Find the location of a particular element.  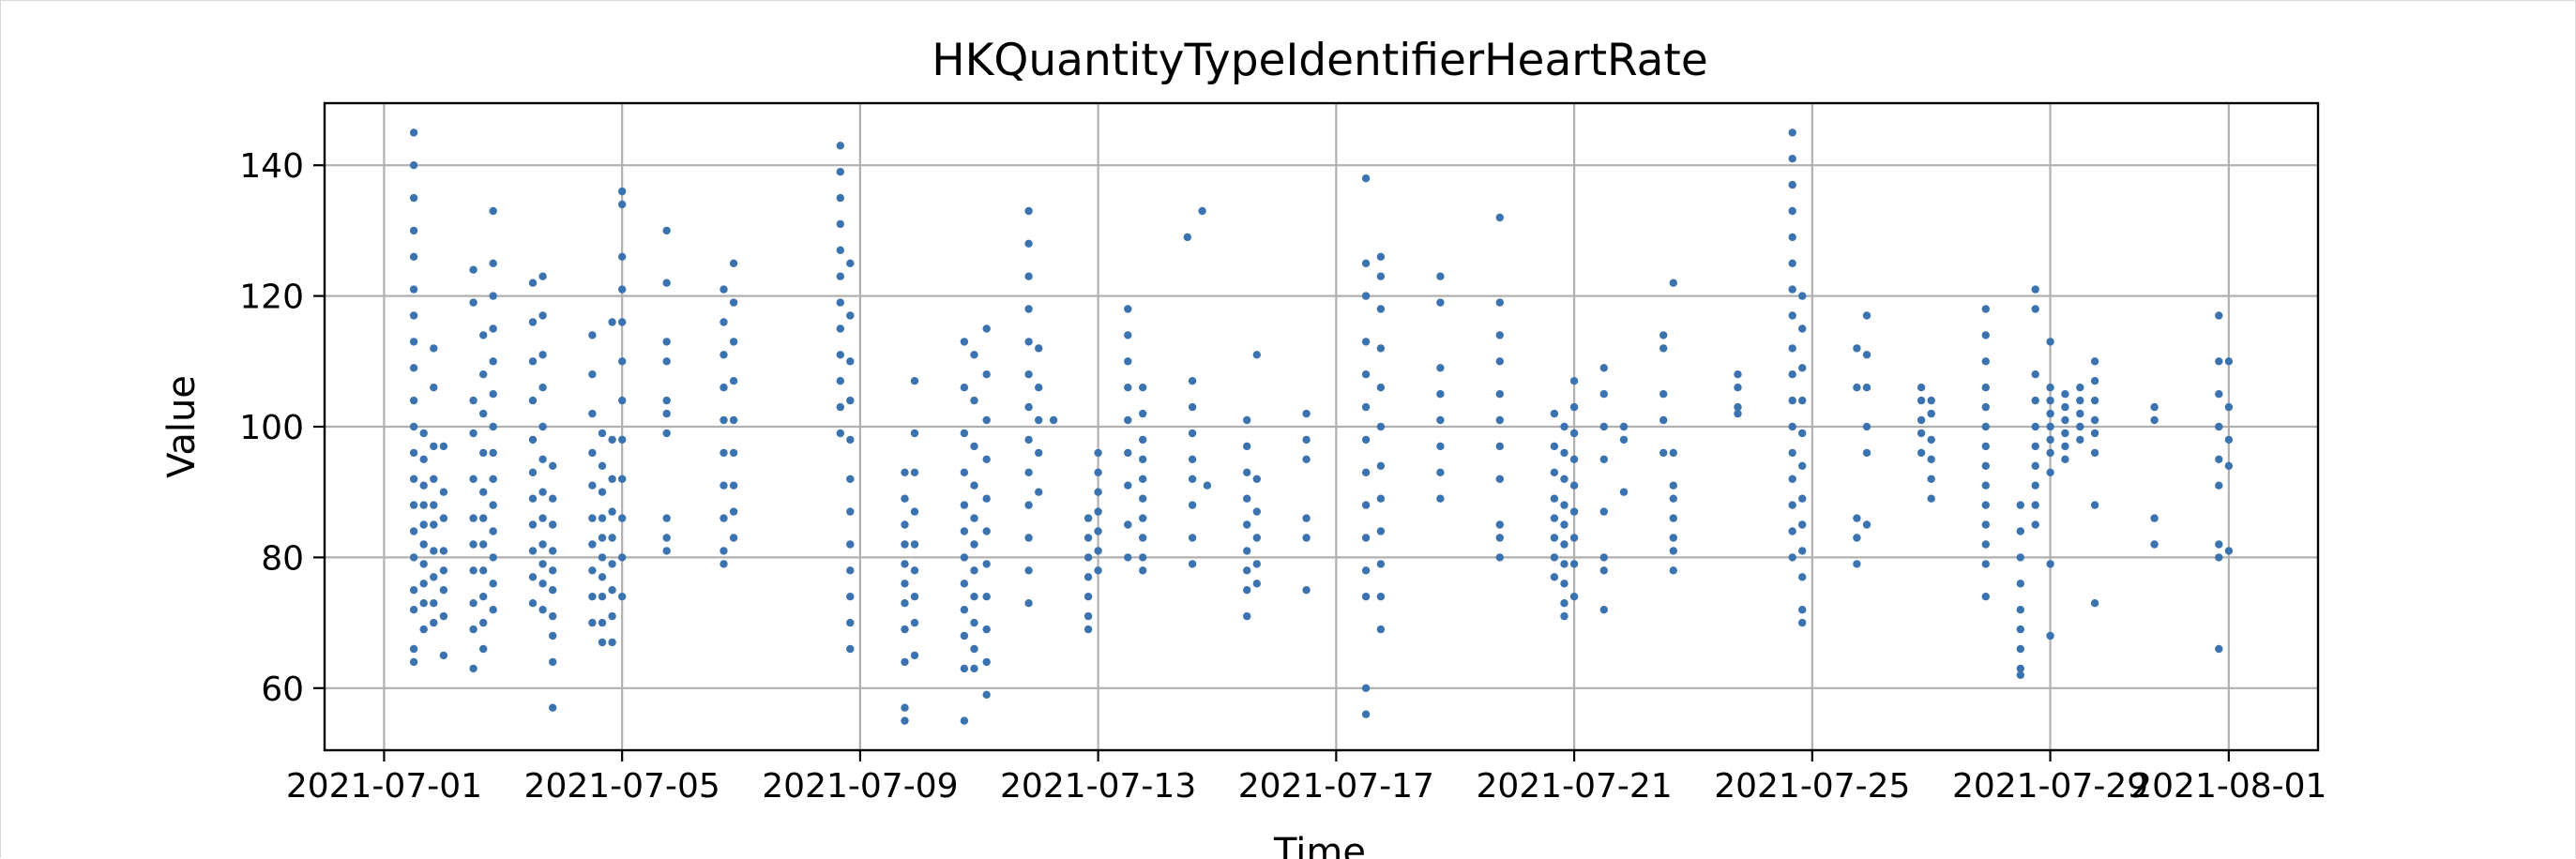

x-tick-label: 2021-07-09 is located at coordinates (860, 786).